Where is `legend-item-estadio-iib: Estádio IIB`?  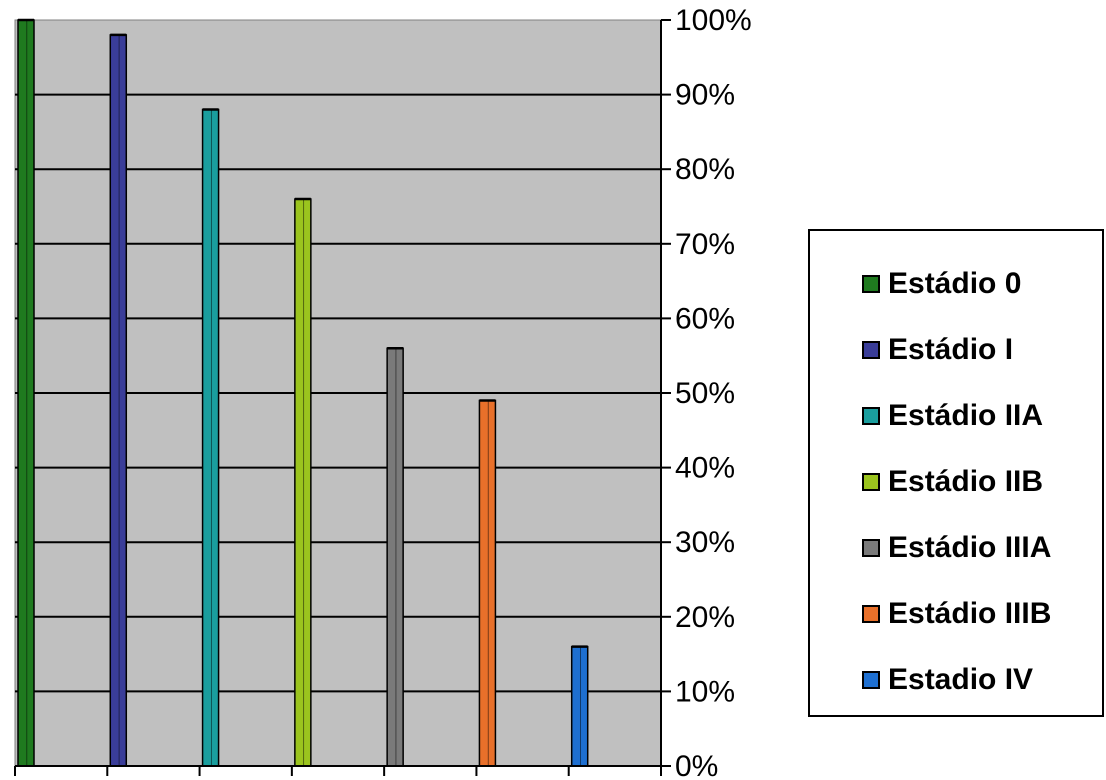 legend-item-estadio-iib: Estádio IIB is located at coordinates (952, 482).